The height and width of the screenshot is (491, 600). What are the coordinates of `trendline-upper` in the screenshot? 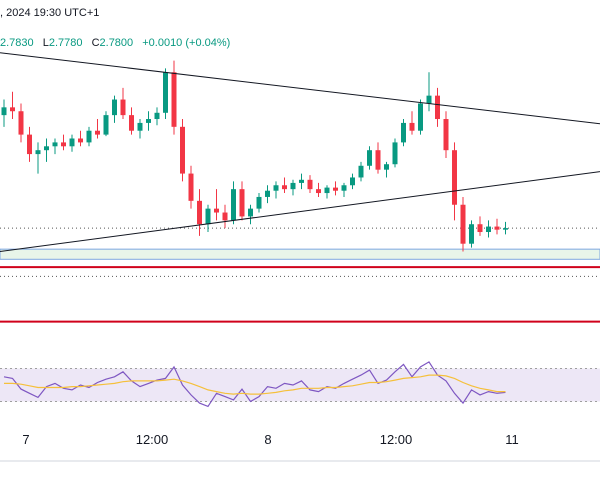 It's located at (300, 88).